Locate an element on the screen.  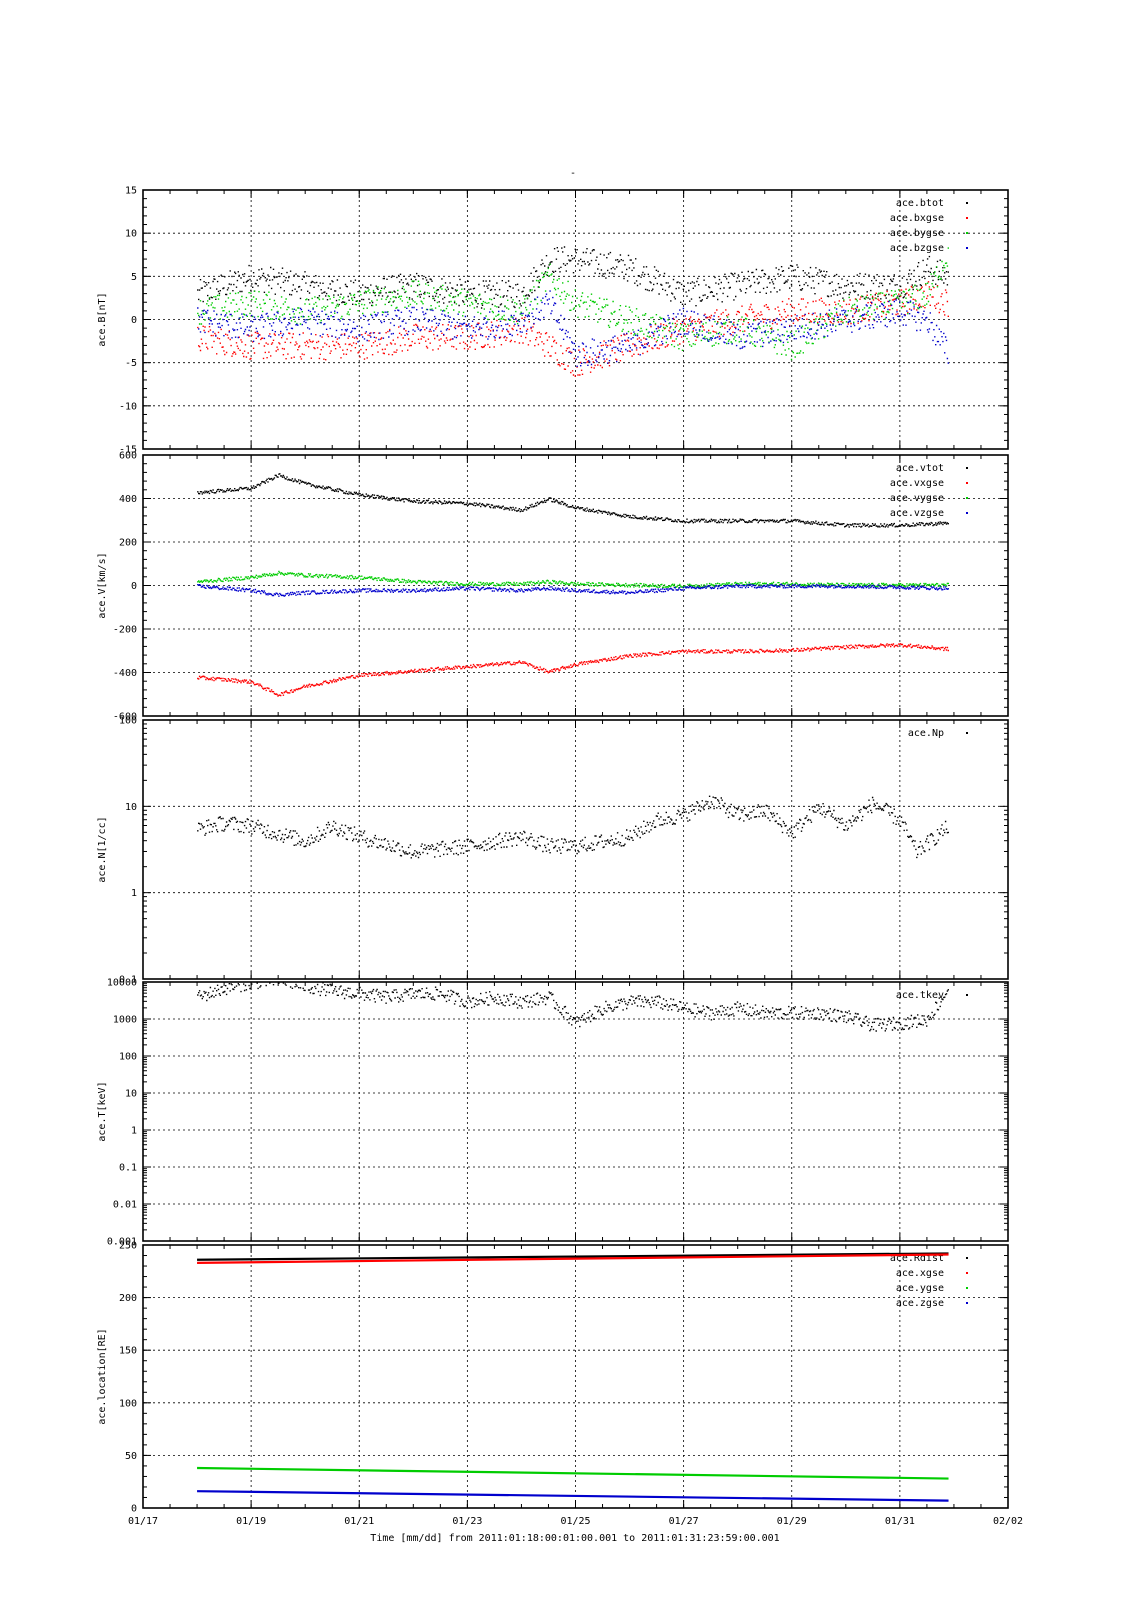
y-tick-label: 50 is located at coordinates (131, 1456).